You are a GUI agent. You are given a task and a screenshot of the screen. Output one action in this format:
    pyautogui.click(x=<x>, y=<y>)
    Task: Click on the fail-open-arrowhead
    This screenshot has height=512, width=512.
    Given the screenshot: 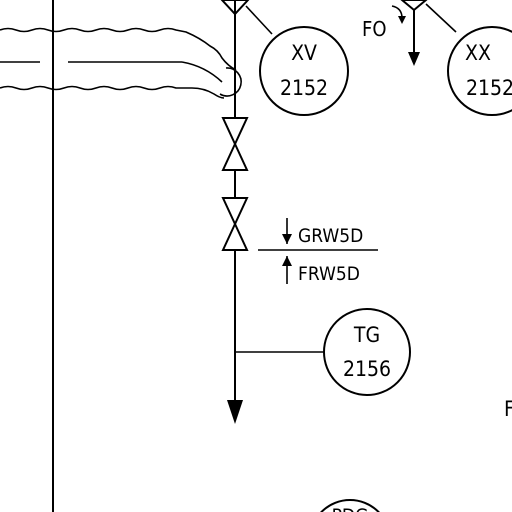 What is the action you would take?
    pyautogui.click(x=402, y=20)
    